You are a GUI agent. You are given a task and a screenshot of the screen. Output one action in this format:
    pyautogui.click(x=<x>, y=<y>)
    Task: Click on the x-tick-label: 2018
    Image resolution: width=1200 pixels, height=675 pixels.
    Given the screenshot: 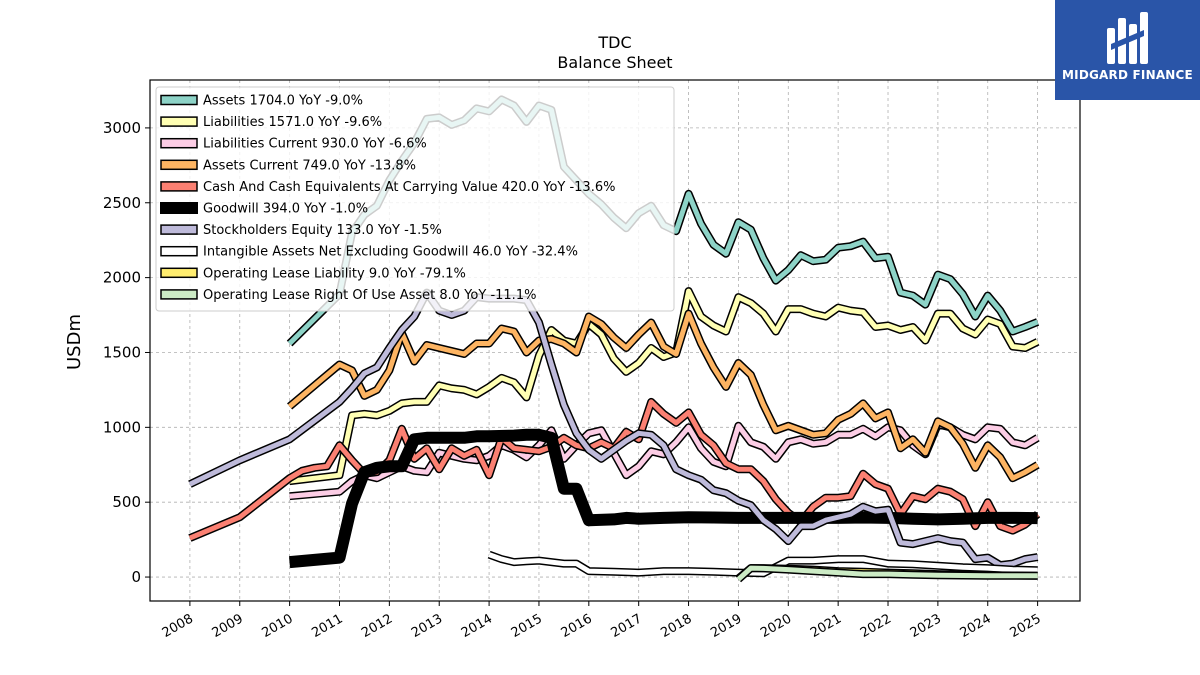 What is the action you would take?
    pyautogui.click(x=676, y=626)
    